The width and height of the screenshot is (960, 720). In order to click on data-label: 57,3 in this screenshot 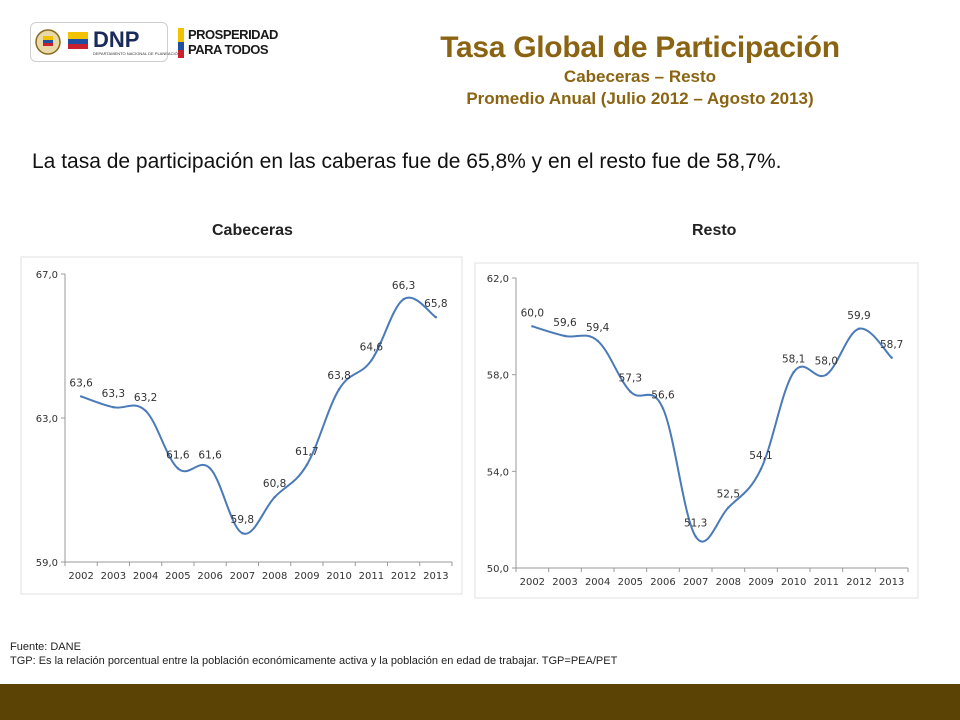, I will do `click(630, 379)`.